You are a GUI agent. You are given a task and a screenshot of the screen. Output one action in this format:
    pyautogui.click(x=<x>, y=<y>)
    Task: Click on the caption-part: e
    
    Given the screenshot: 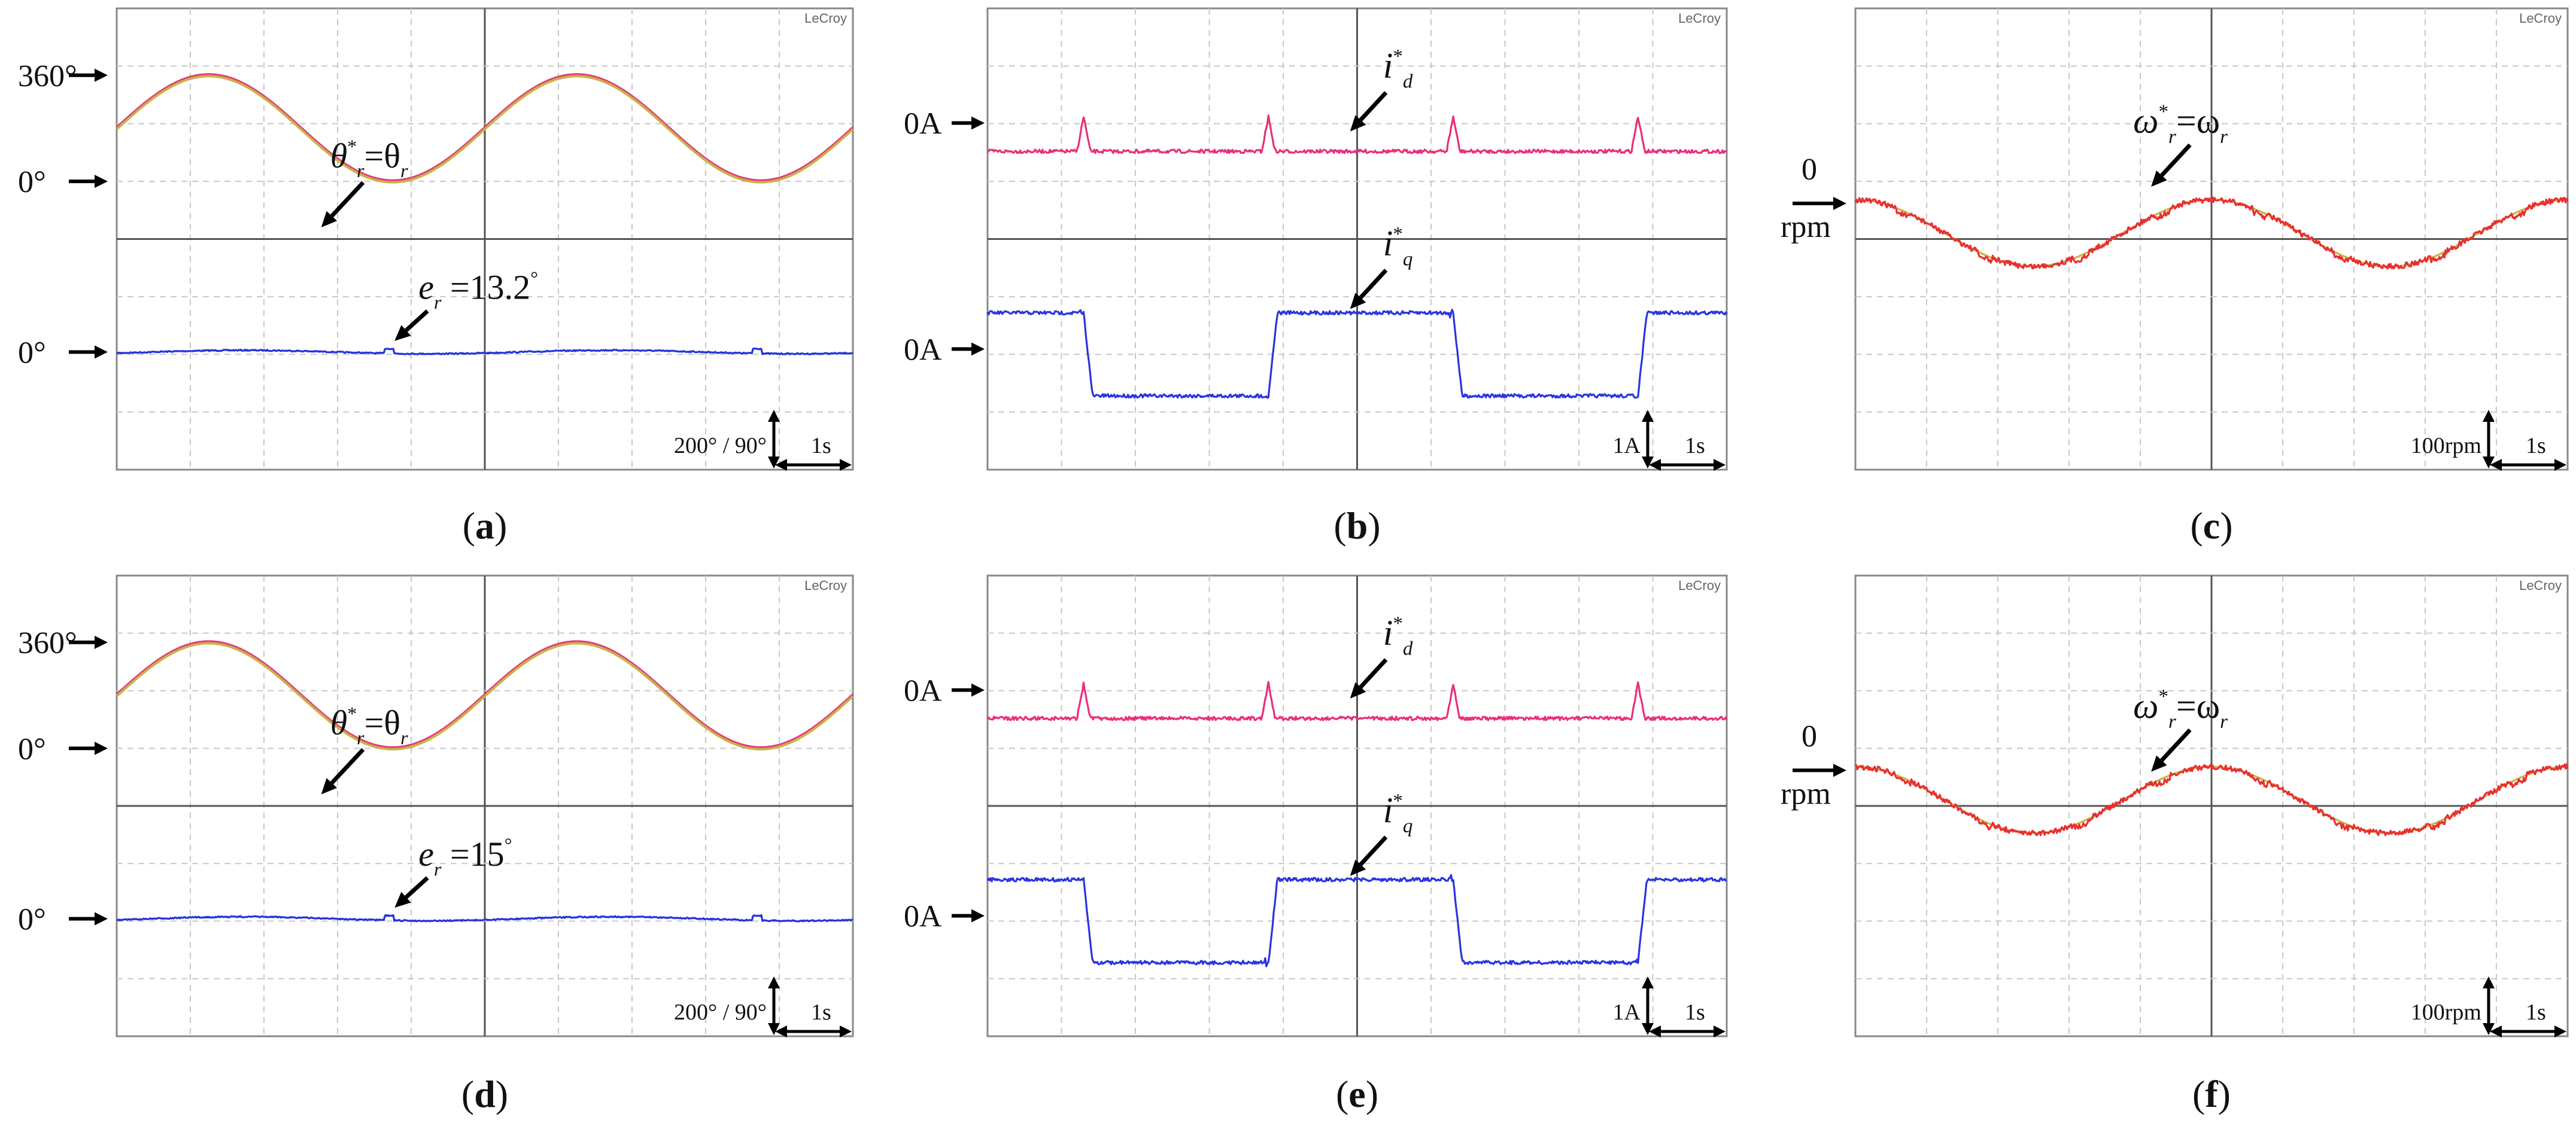 What is the action you would take?
    pyautogui.click(x=1356, y=1094)
    